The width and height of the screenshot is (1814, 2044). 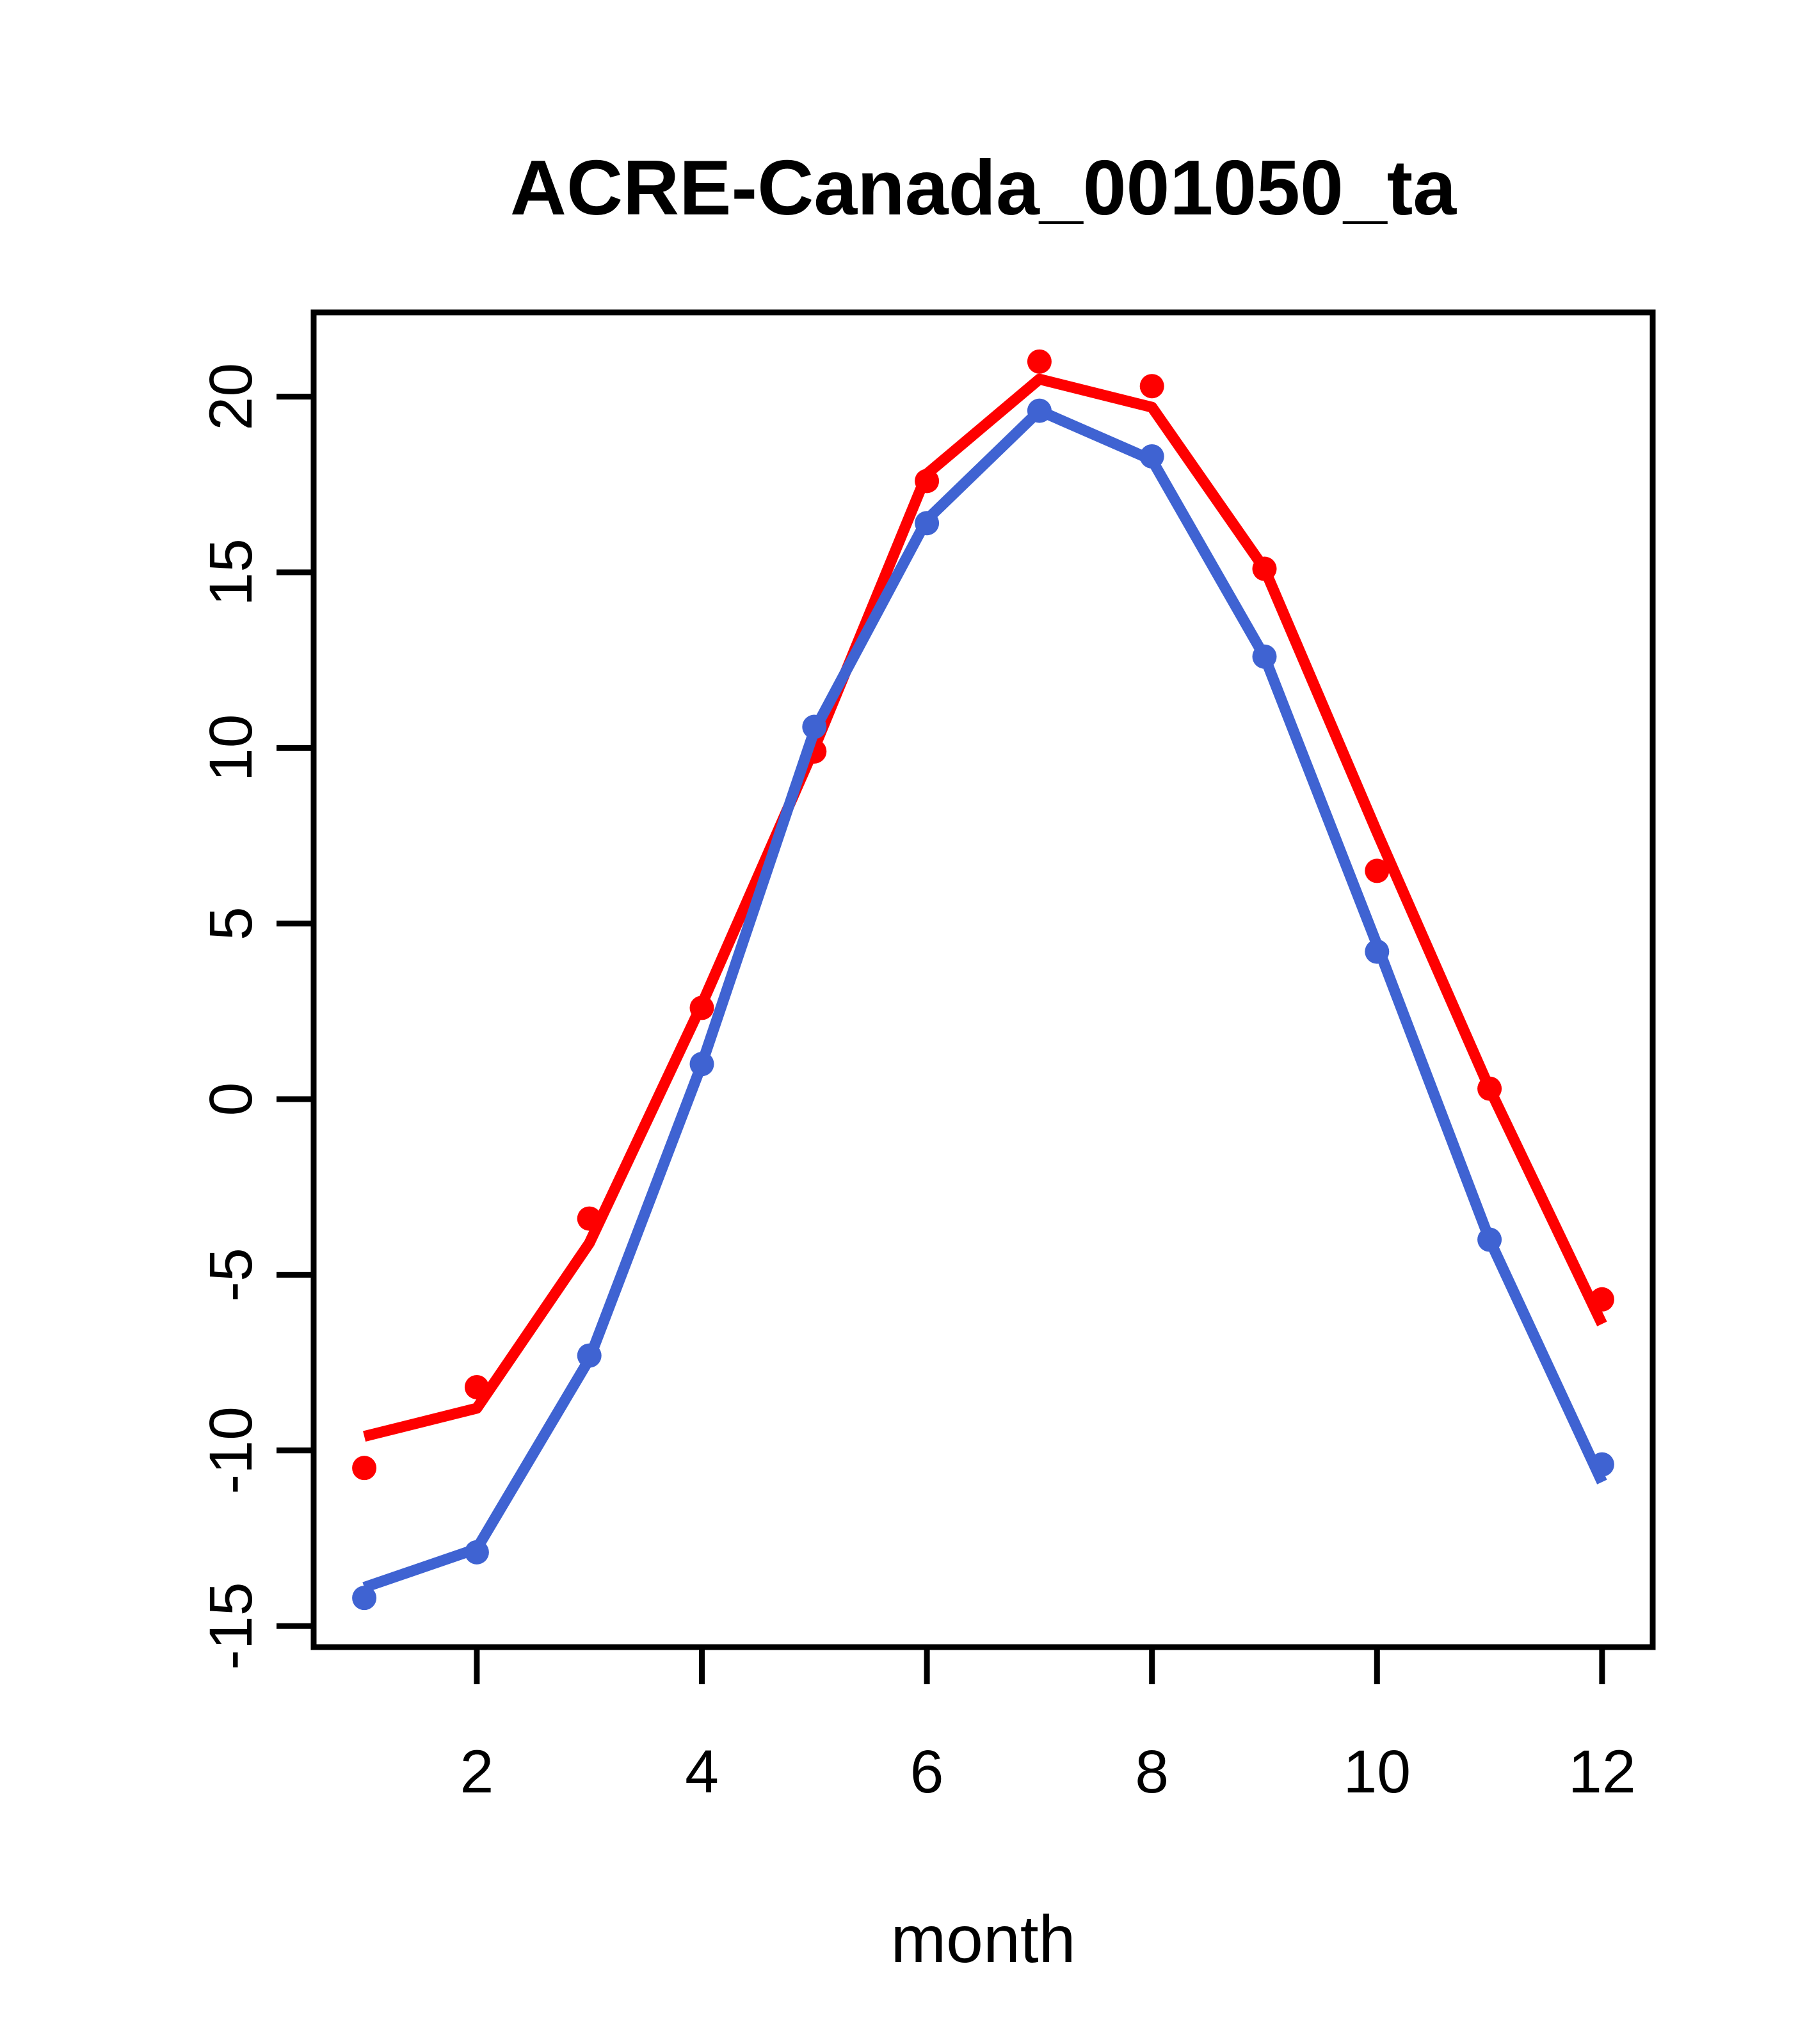 I want to click on y-tick-label: 5, so click(x=231, y=923).